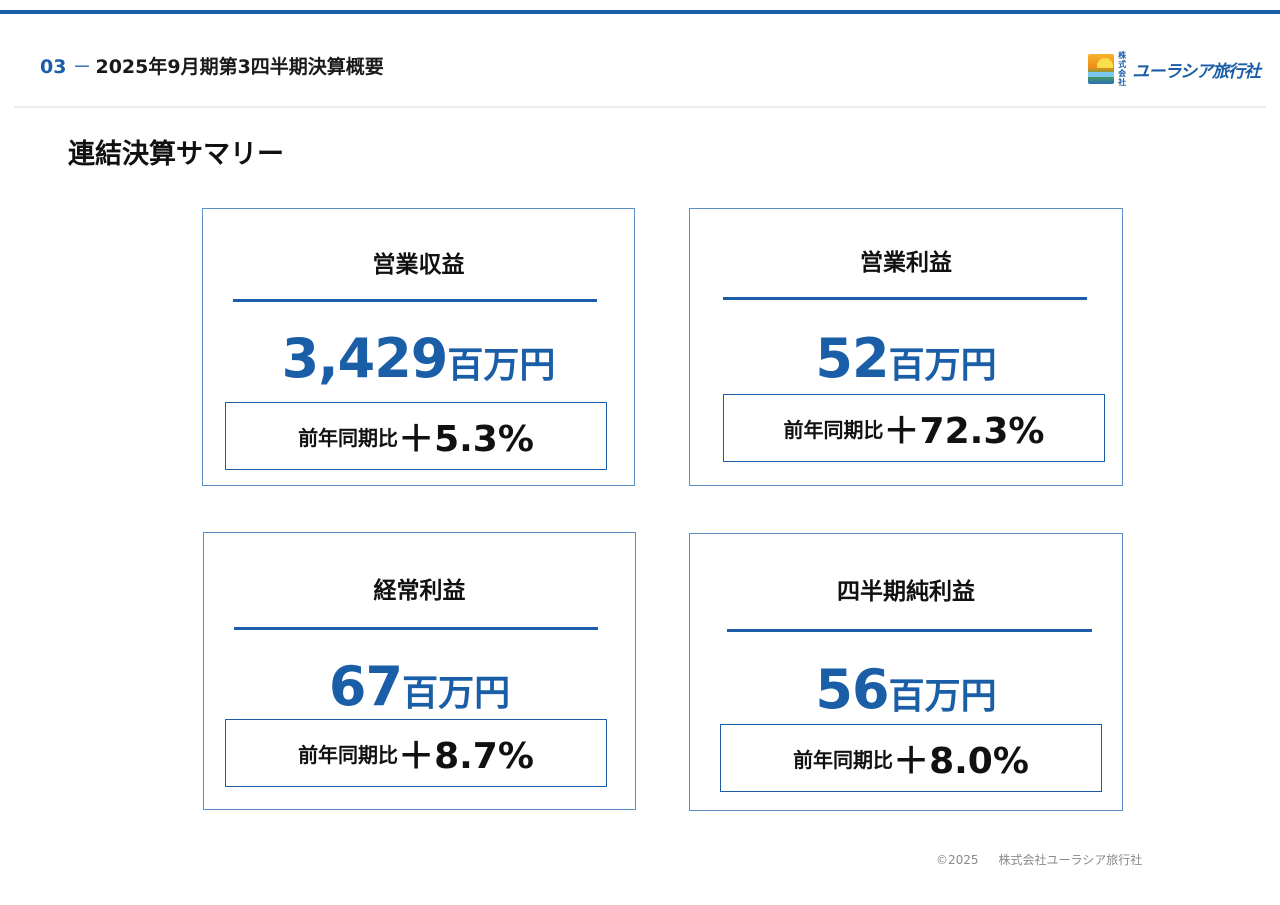  What do you see at coordinates (176, 154) in the screenshot?
I see `page-title: 連結決算サマリー` at bounding box center [176, 154].